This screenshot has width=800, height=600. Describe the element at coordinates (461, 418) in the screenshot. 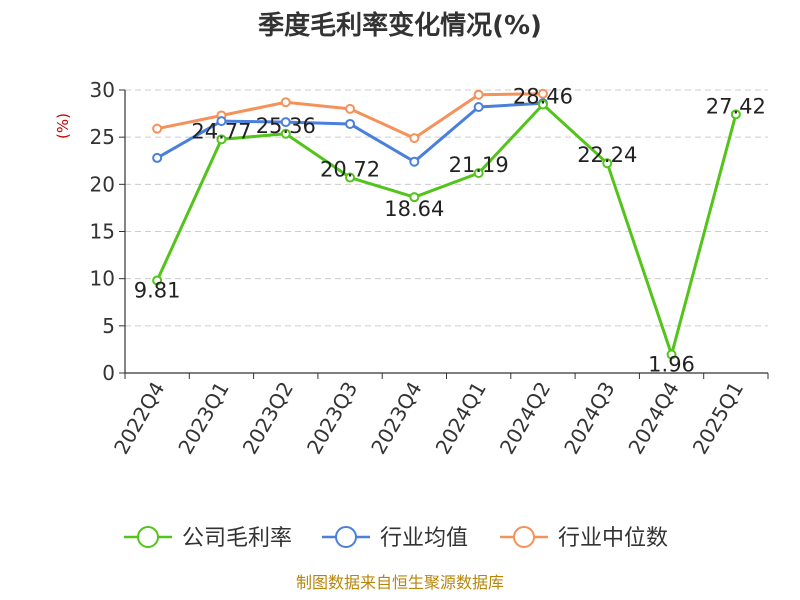

I see `x-tick-label: 2024Q1` at that location.